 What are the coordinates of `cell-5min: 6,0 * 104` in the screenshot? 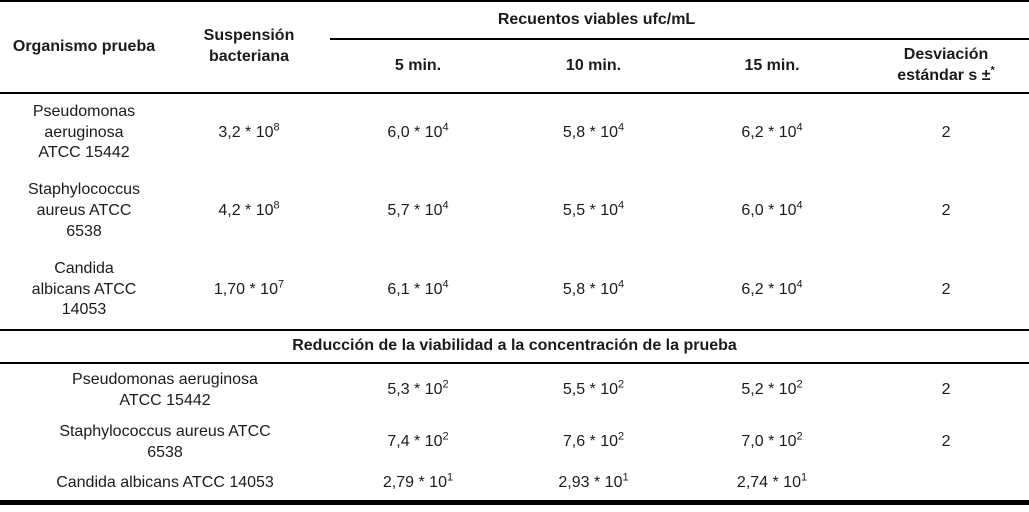 It's located at (418, 132).